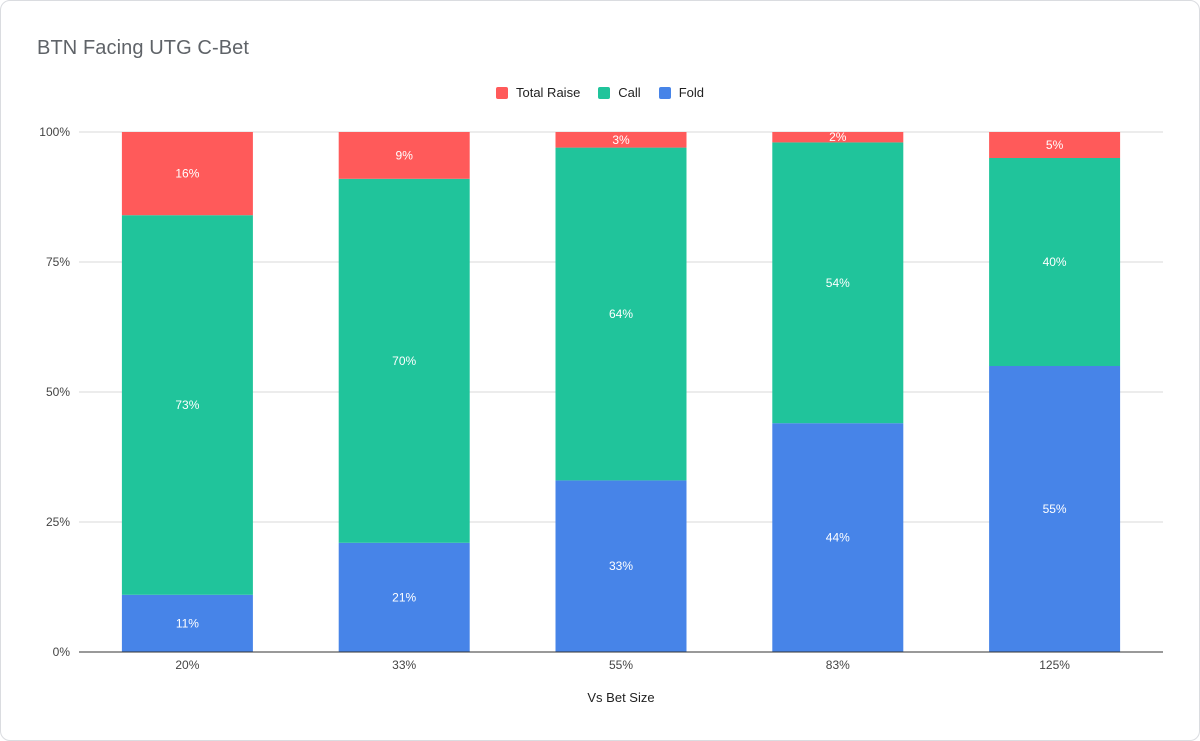 Image resolution: width=1200 pixels, height=741 pixels. Describe the element at coordinates (691, 92) in the screenshot. I see `legend-label-fold: Fold` at that location.